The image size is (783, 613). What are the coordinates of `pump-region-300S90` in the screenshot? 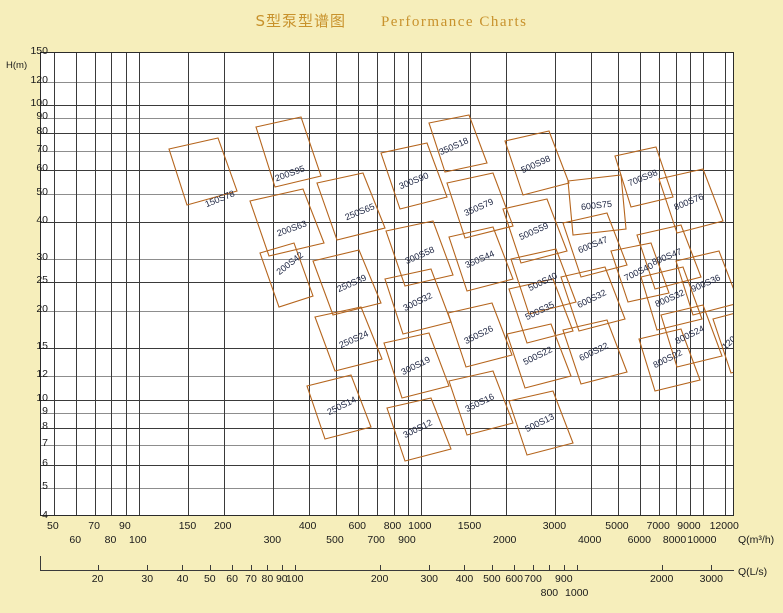 It's located at (414, 176).